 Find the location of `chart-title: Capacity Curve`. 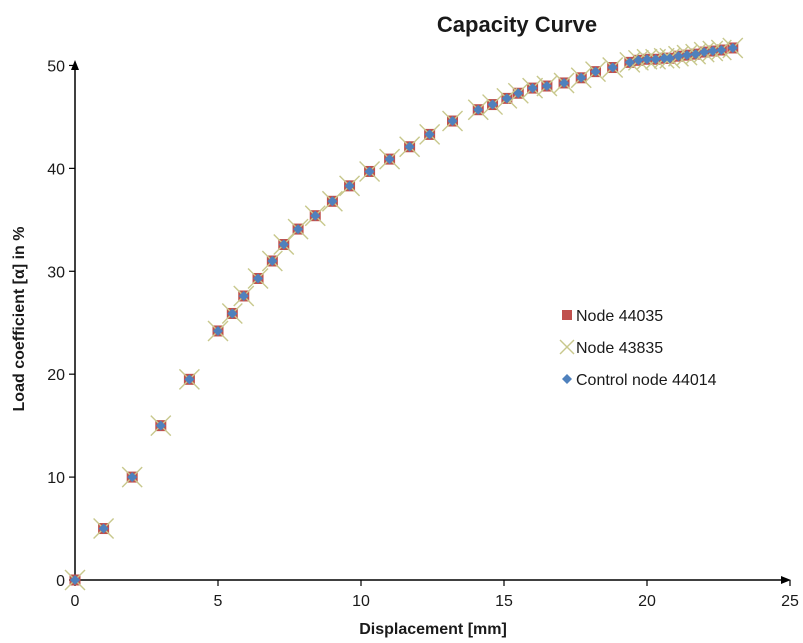

chart-title: Capacity Curve is located at coordinates (517, 24).